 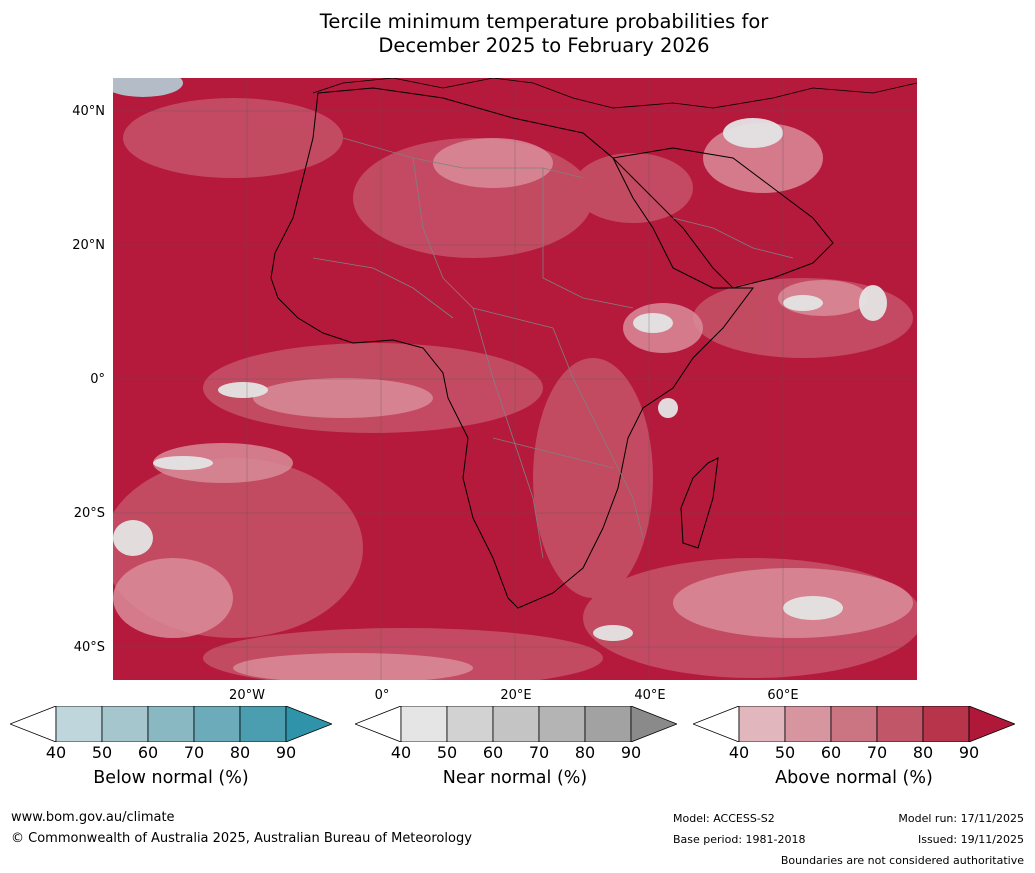 What do you see at coordinates (970, 839) in the screenshot?
I see `footer-issued: Issued: 19/11/2025` at bounding box center [970, 839].